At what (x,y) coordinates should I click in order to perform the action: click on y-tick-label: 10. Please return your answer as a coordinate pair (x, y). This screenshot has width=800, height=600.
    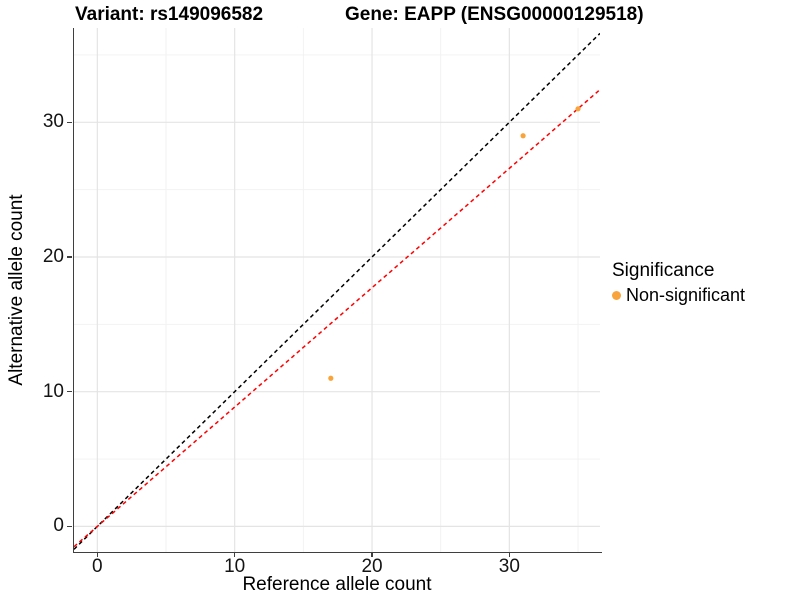
    Looking at the image, I should click on (53, 391).